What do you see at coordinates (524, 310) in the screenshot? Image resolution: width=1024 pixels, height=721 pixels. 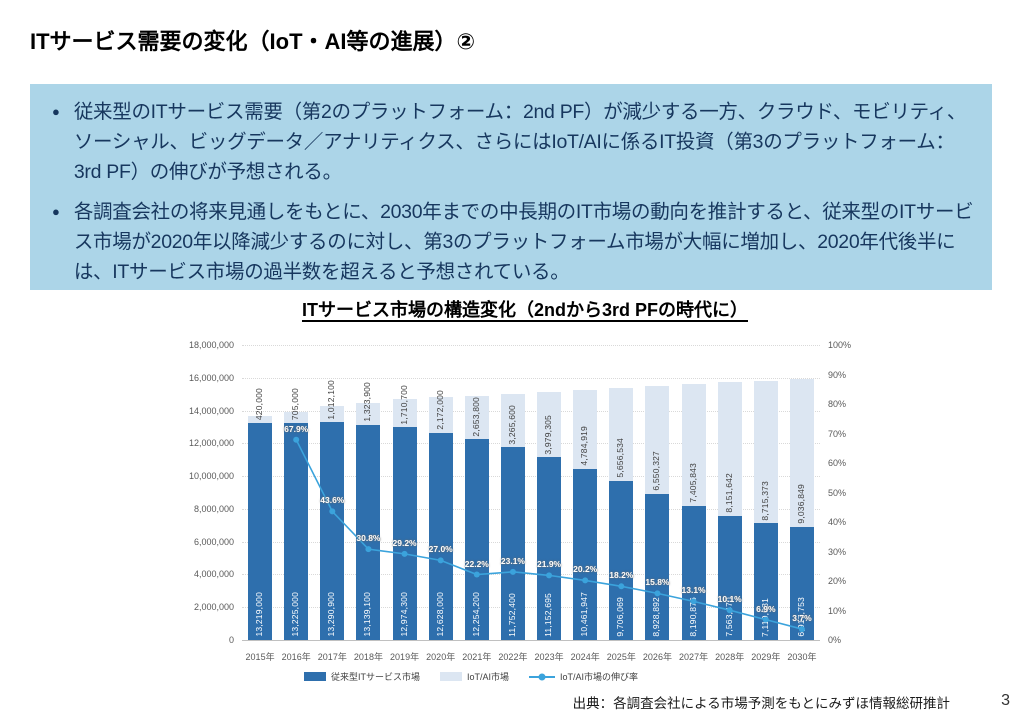 I see `chart-title: ITサービス市場の構造変化（2ndから3rd PFの時代に）` at bounding box center [524, 310].